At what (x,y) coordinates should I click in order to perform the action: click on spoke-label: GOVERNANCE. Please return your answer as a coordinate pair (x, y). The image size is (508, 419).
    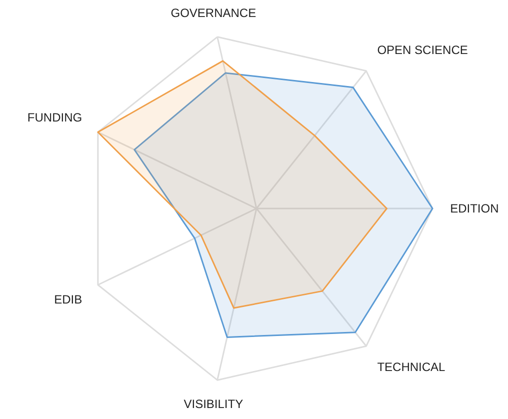
    Looking at the image, I should click on (213, 13).